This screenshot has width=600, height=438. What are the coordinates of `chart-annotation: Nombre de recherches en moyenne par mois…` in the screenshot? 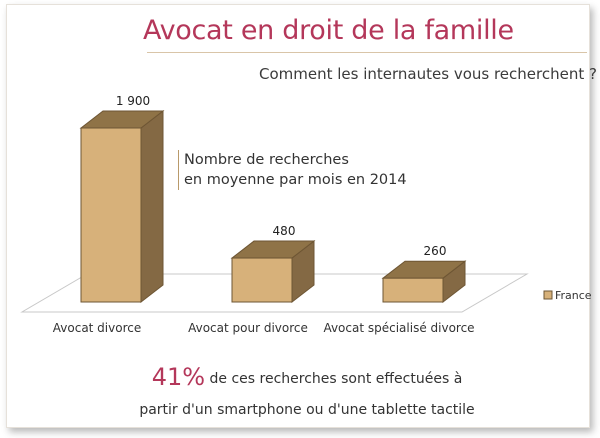 It's located at (292, 170).